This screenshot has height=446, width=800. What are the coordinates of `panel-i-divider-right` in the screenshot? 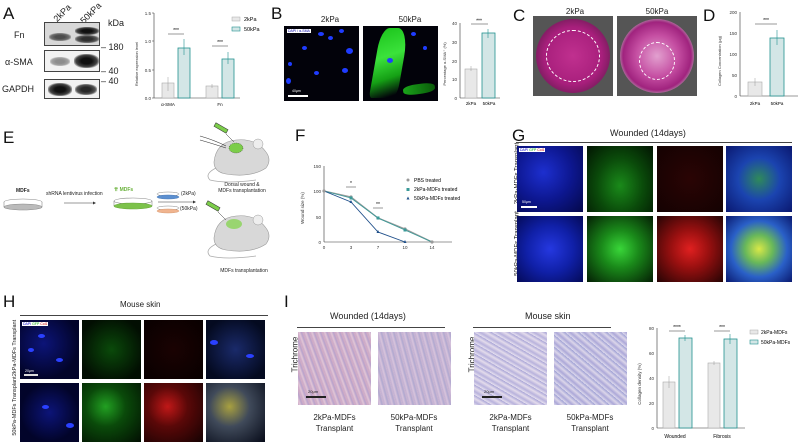 It's located at (542, 327).